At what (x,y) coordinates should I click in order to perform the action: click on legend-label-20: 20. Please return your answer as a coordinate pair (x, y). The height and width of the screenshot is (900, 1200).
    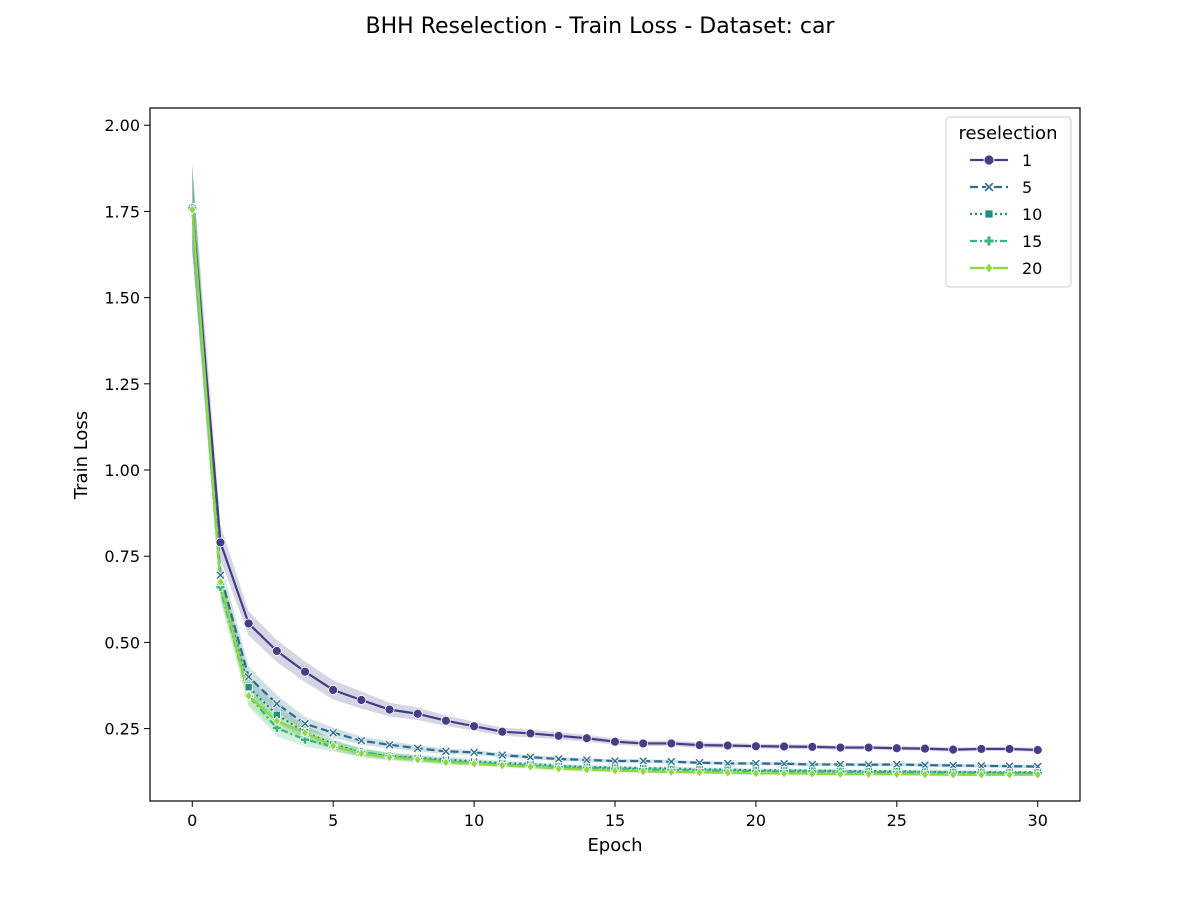
    Looking at the image, I should click on (1032, 268).